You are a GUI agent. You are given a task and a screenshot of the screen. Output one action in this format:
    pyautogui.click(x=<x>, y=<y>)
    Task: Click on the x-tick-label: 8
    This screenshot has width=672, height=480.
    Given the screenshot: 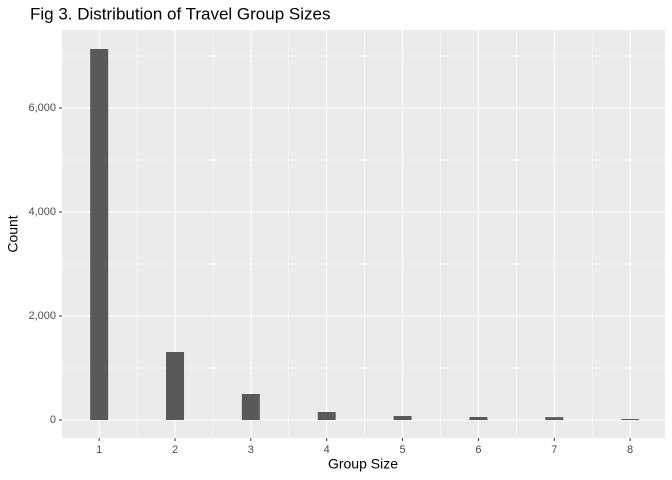 What is the action you would take?
    pyautogui.click(x=630, y=450)
    